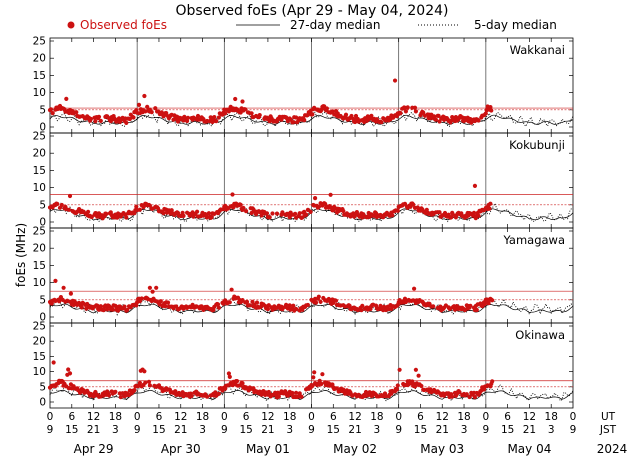 This screenshot has height=457, width=640. Describe the element at coordinates (612, 449) in the screenshot. I see `year-label: 2024` at that location.